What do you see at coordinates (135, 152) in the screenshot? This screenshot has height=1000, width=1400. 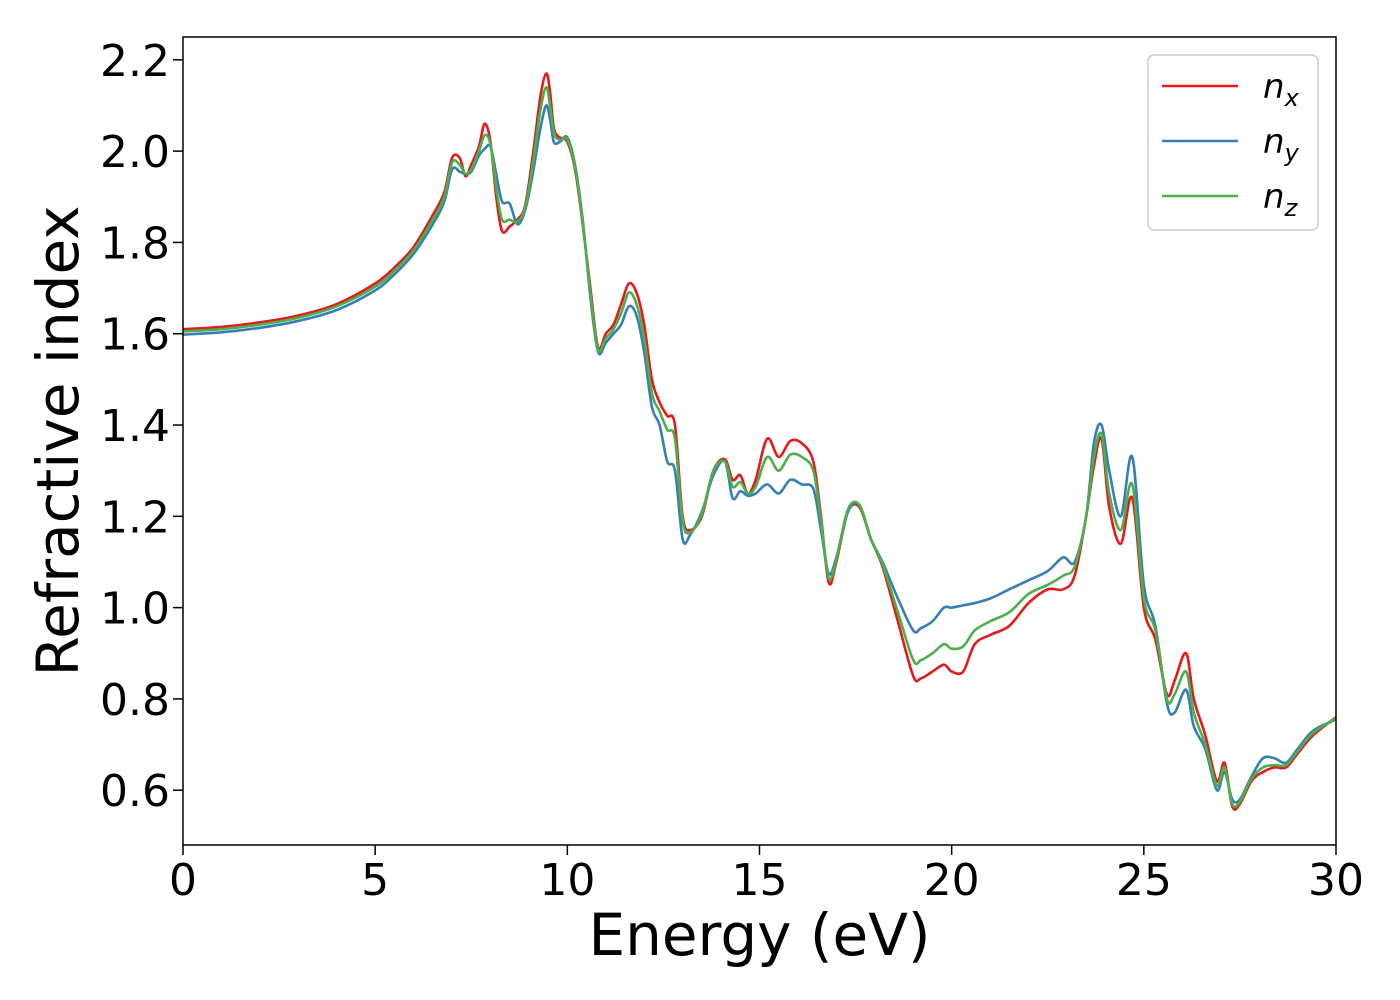 I see `y-tick-label: 2.0` at bounding box center [135, 152].